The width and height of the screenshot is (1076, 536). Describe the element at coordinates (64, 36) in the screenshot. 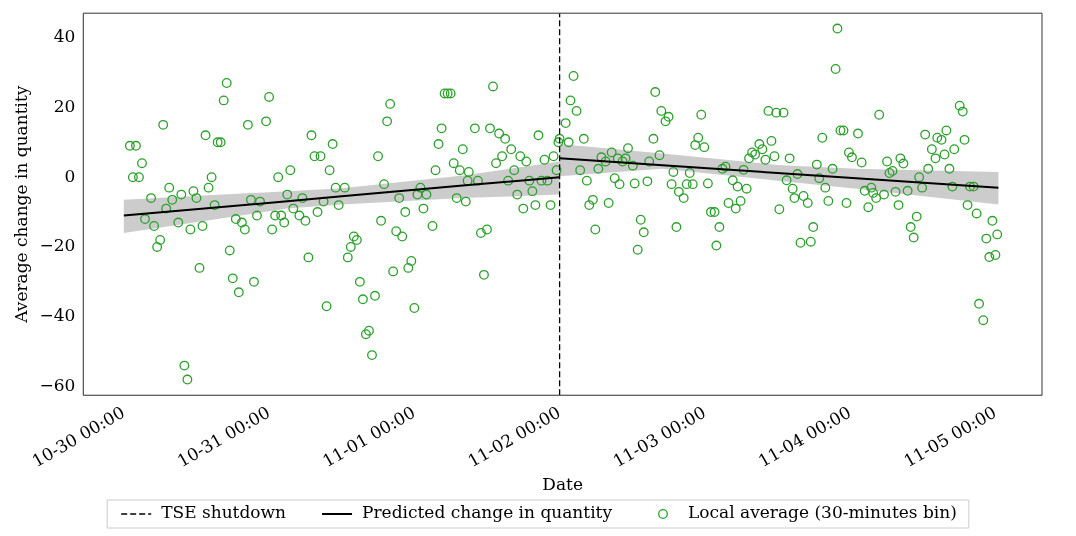

I see `y-tick-label: 40` at that location.